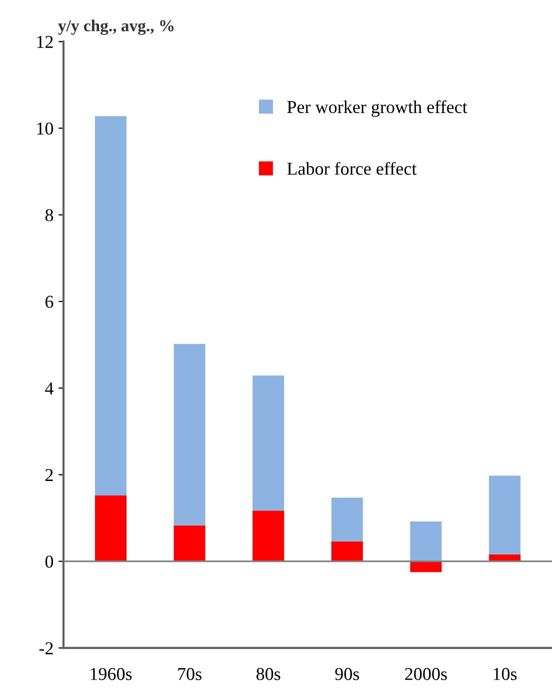 The image size is (552, 693). Describe the element at coordinates (45, 128) in the screenshot. I see `y-tick-label: 10` at that location.